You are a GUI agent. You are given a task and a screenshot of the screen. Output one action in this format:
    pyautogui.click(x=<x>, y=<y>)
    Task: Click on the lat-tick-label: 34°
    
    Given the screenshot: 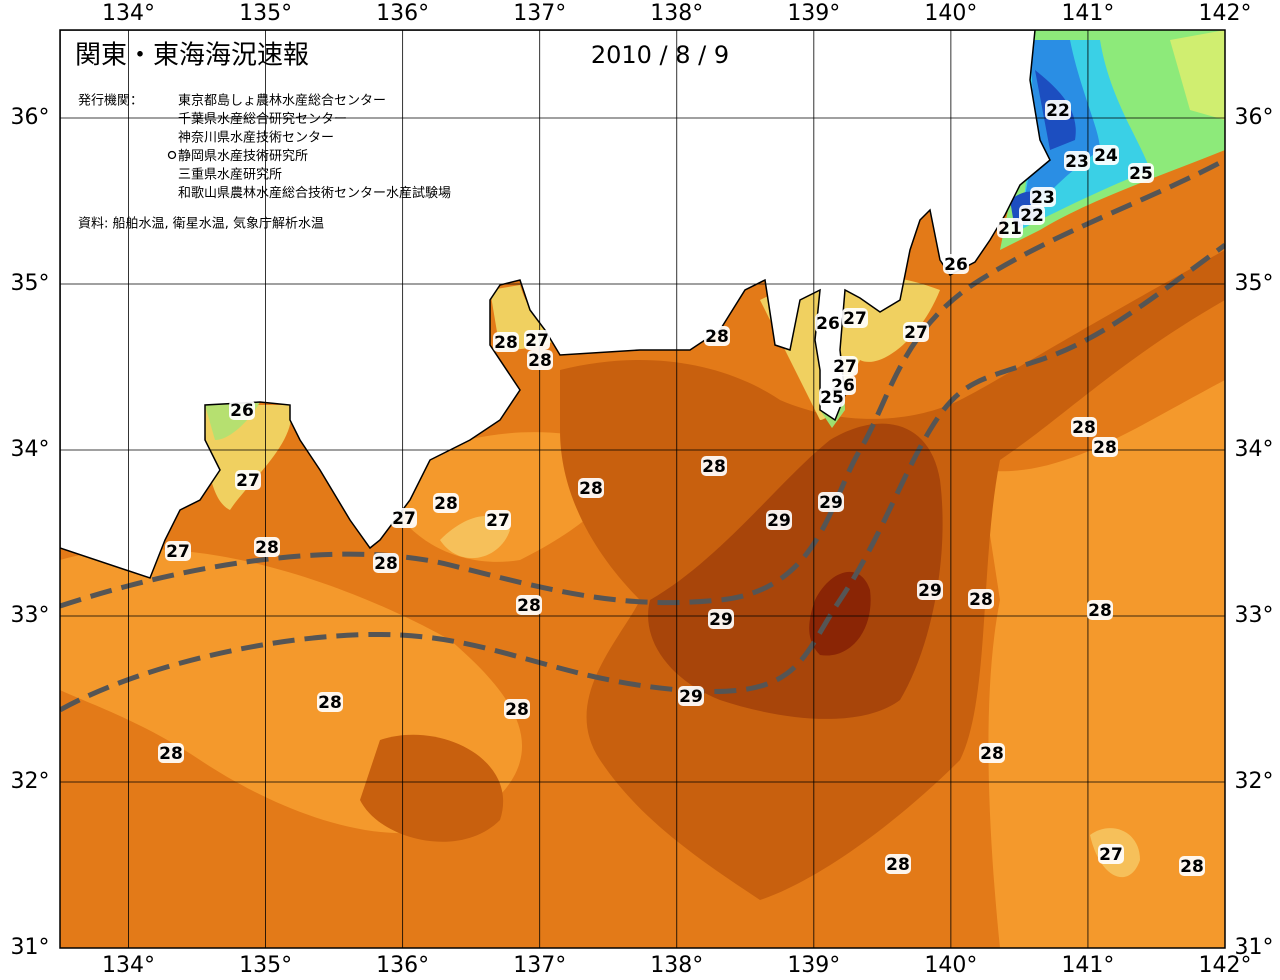 What is the action you would take?
    pyautogui.click(x=1254, y=449)
    